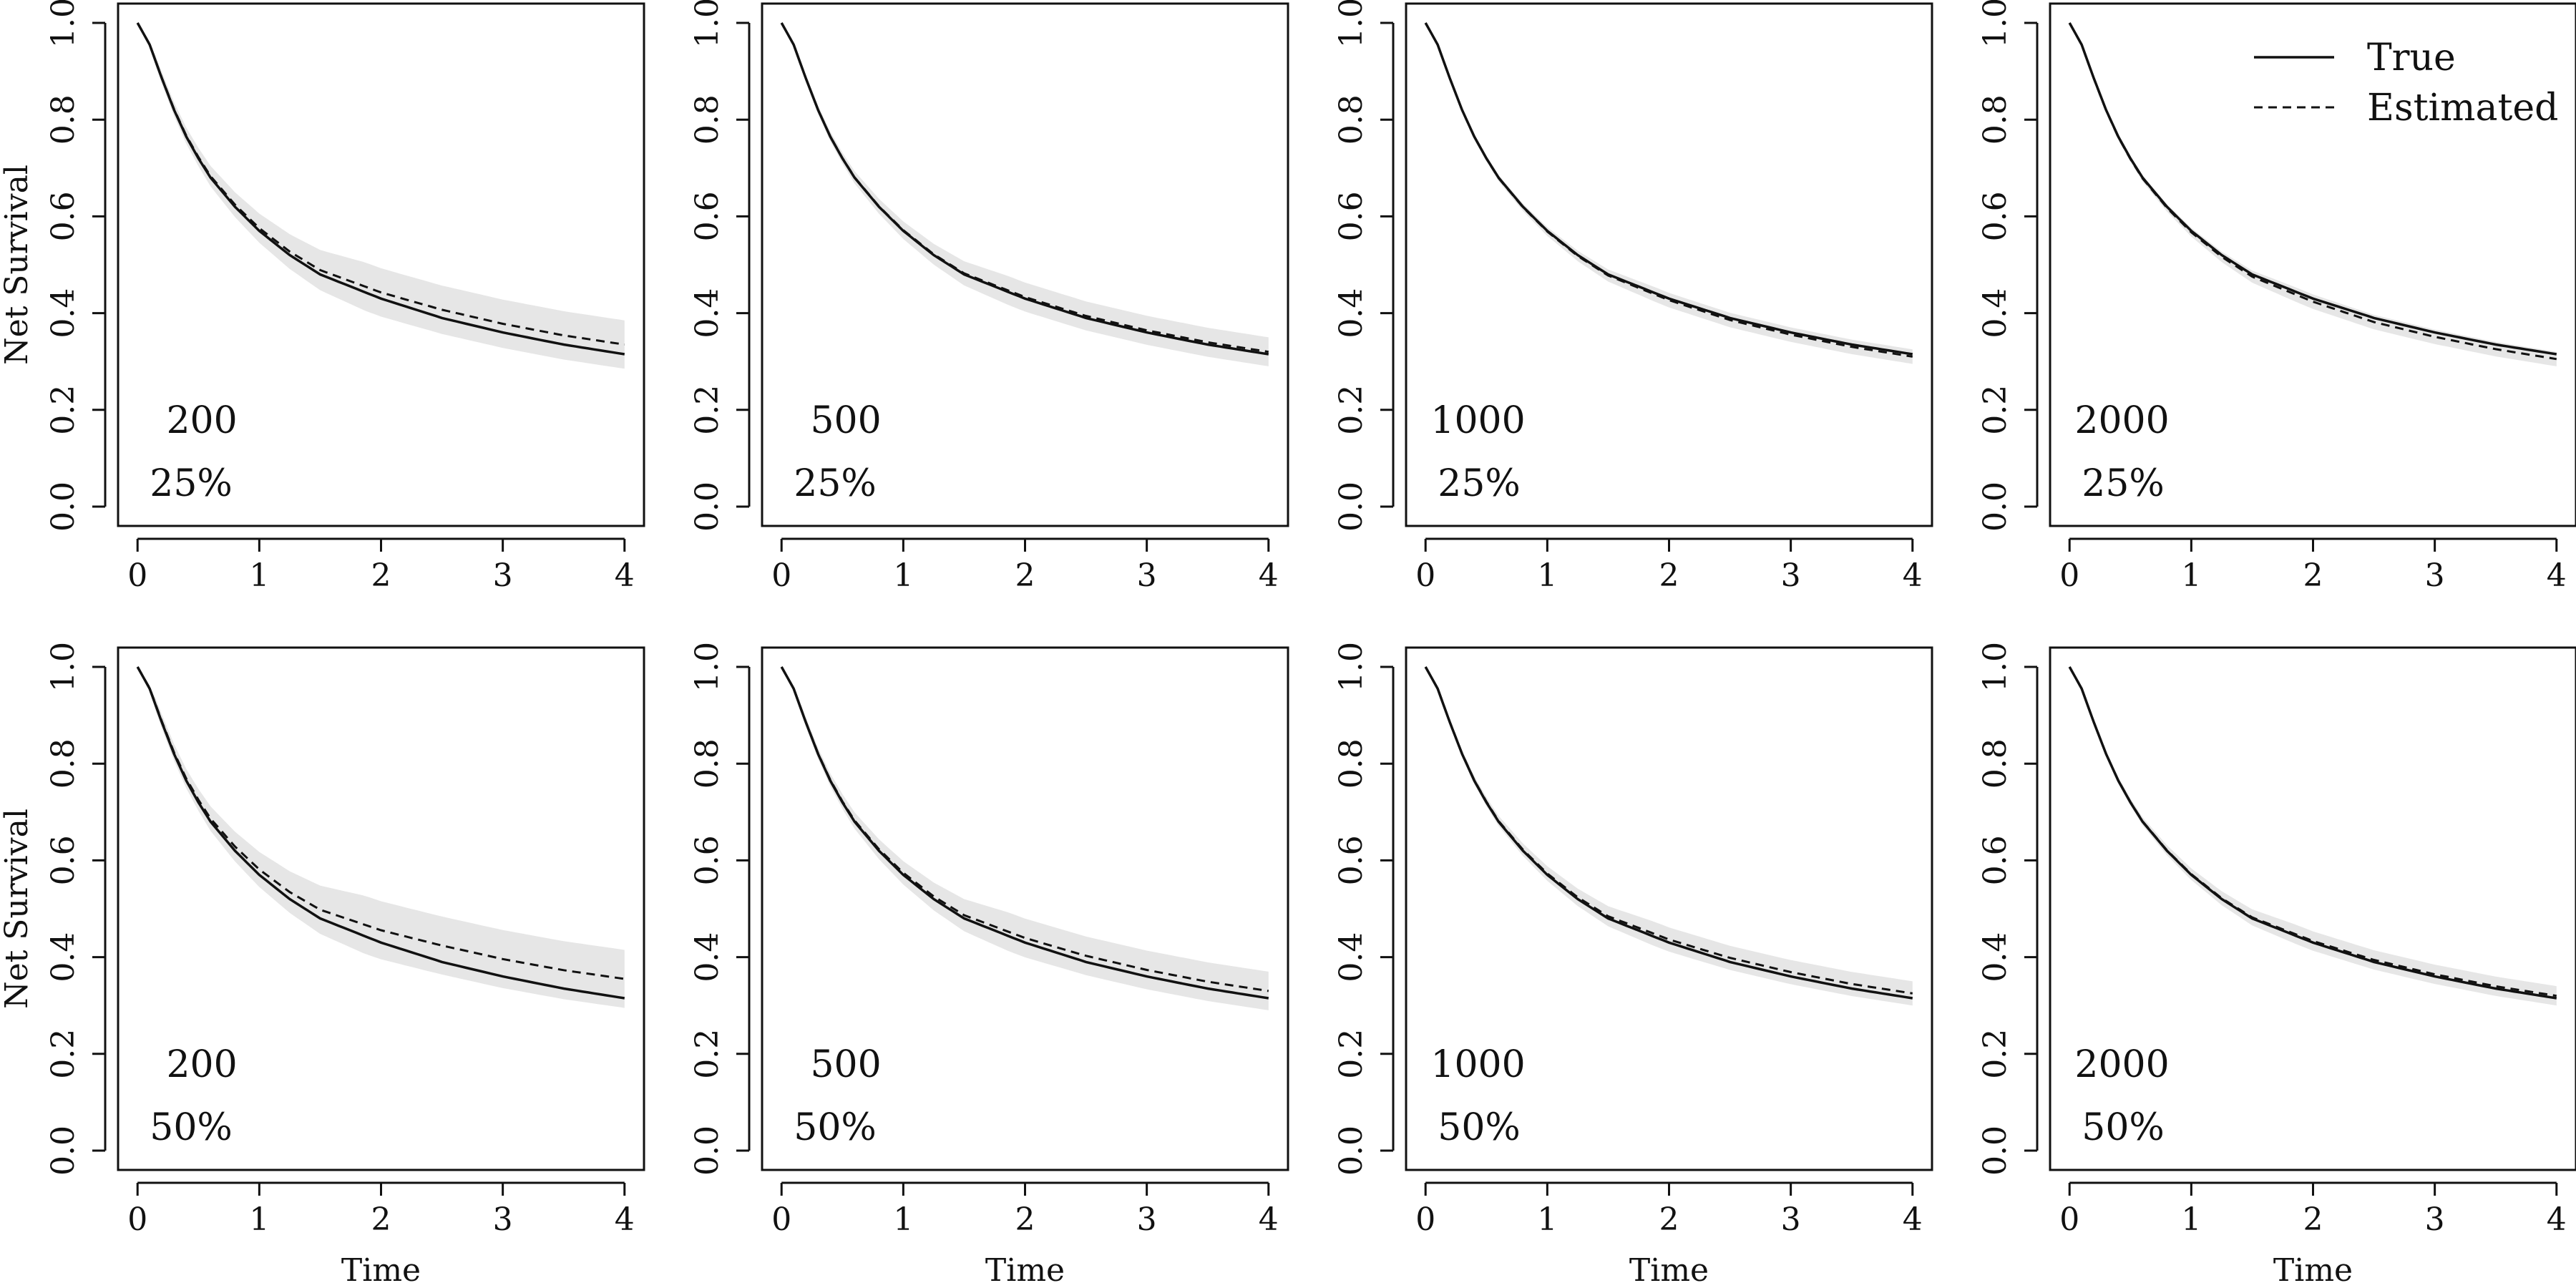 Image resolution: width=2576 pixels, height=1288 pixels. Describe the element at coordinates (2411, 57) in the screenshot. I see `legend-label: True` at that location.